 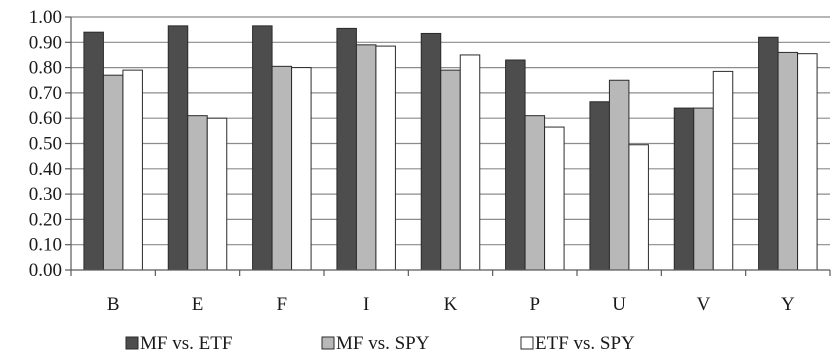 What do you see at coordinates (45, 42) in the screenshot?
I see `y-tick-label: 0.90` at bounding box center [45, 42].